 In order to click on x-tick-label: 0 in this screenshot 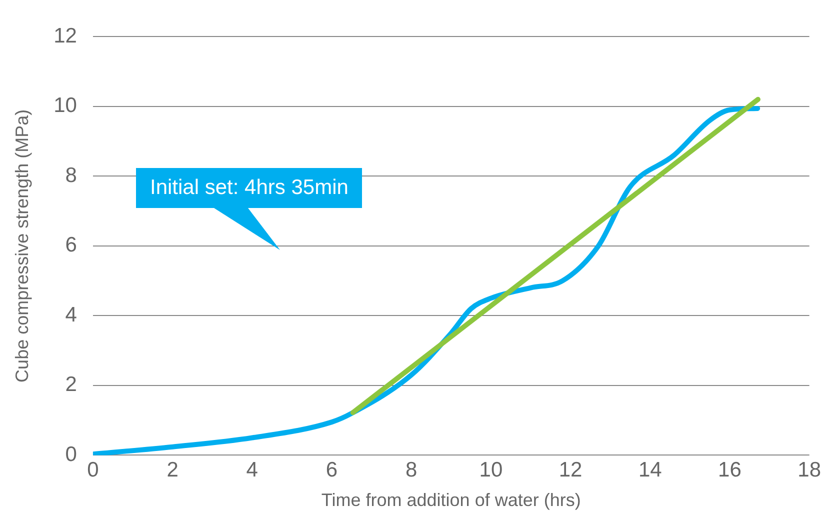, I will do `click(93, 470)`.